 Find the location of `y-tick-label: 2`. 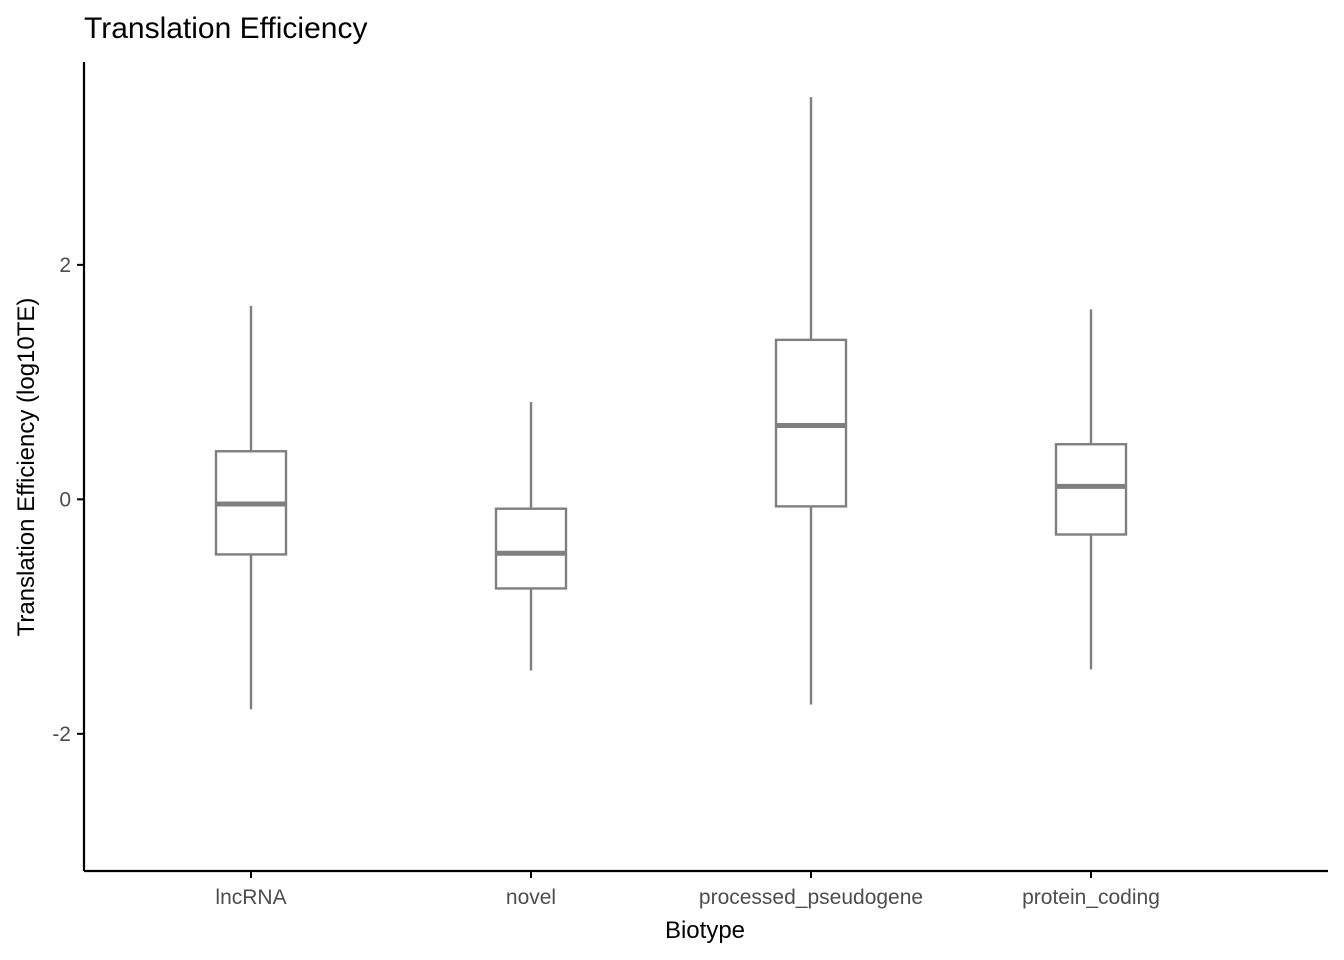

y-tick-label: 2 is located at coordinates (65, 265).